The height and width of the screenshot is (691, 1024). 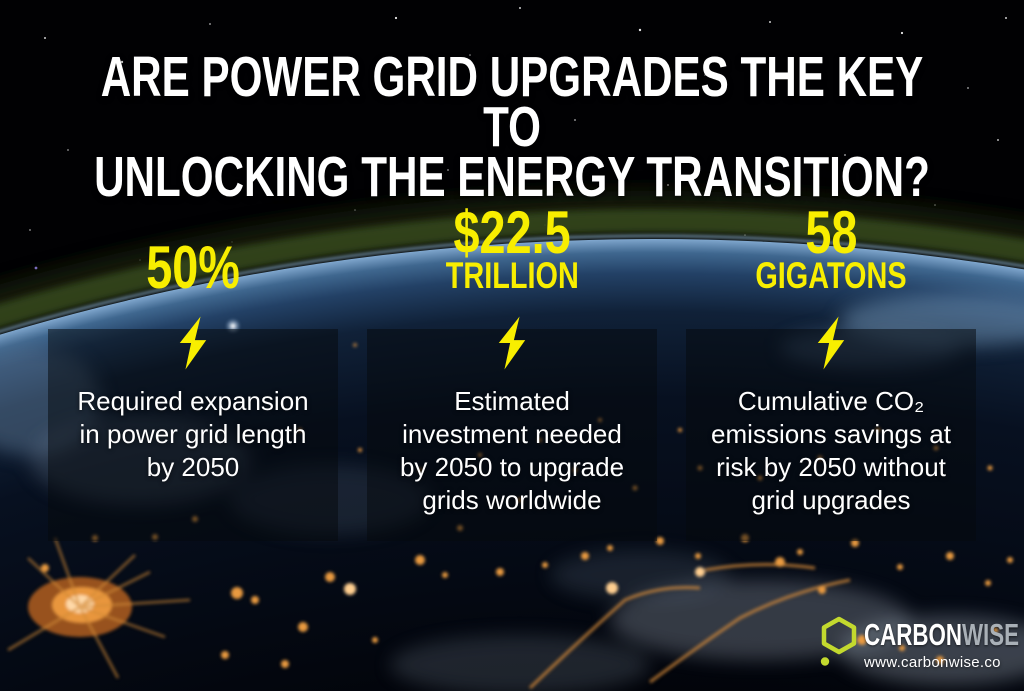 I want to click on brand-text-block: CARBONWISE www.carbonwise.co, so click(x=941, y=643).